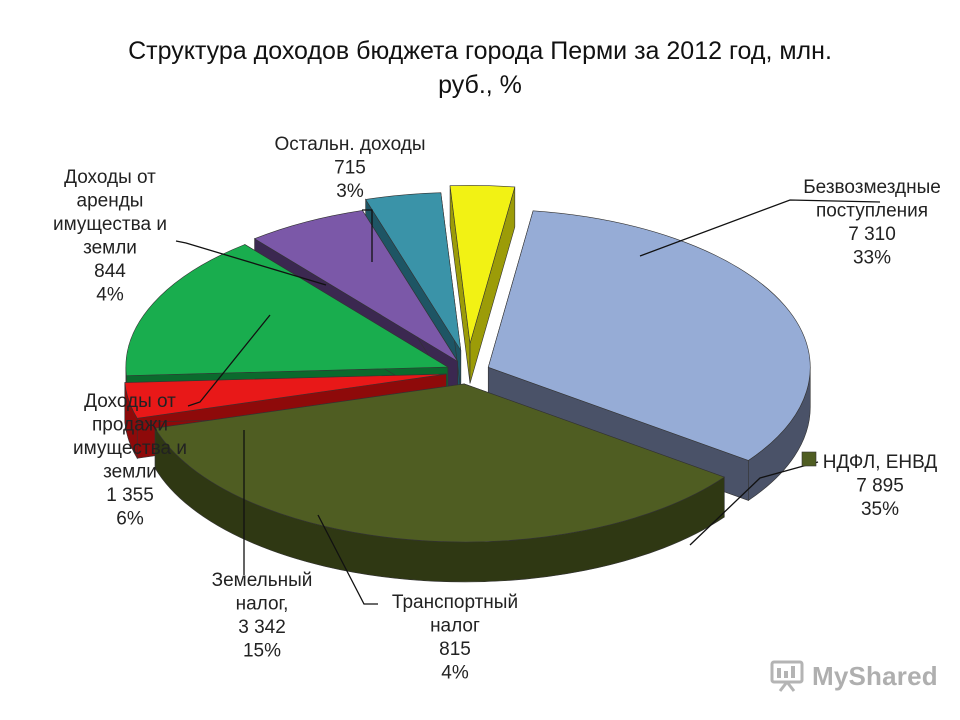 The height and width of the screenshot is (720, 960). I want to click on slice-value: 844, so click(110, 271).